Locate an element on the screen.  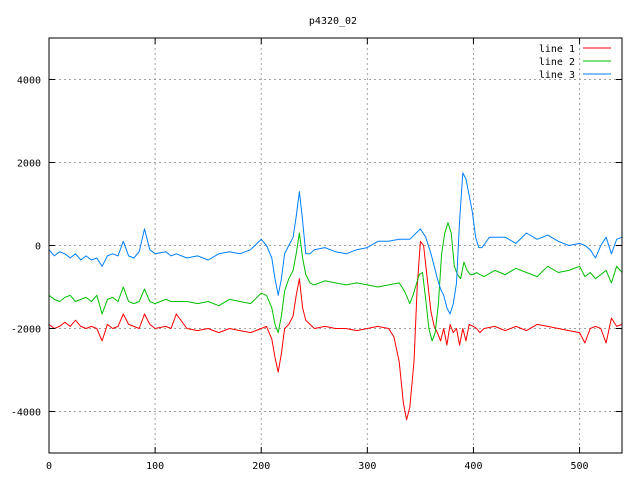
y-tick-label-1: -2000 is located at coordinates (26, 330).